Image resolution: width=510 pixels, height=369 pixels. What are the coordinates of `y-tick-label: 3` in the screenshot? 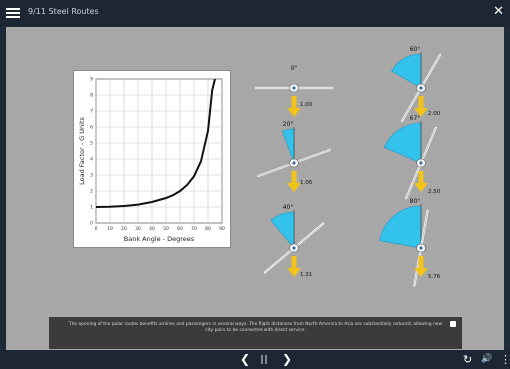 It's located at (91, 176).